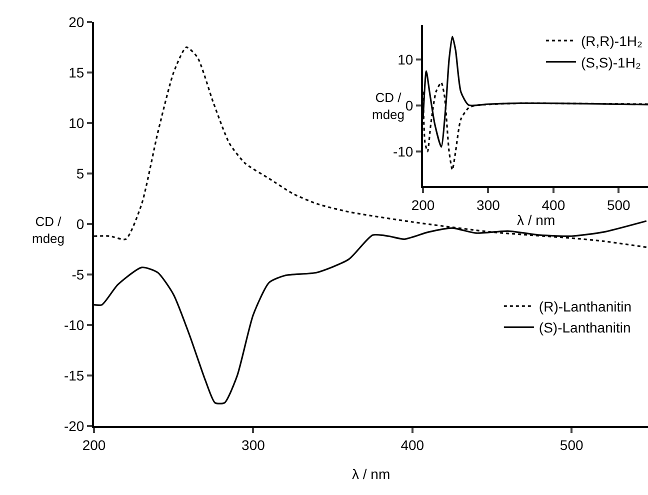 Image resolution: width=648 pixels, height=495 pixels. What do you see at coordinates (74, 375) in the screenshot?
I see `y-tick-label: -15` at bounding box center [74, 375].